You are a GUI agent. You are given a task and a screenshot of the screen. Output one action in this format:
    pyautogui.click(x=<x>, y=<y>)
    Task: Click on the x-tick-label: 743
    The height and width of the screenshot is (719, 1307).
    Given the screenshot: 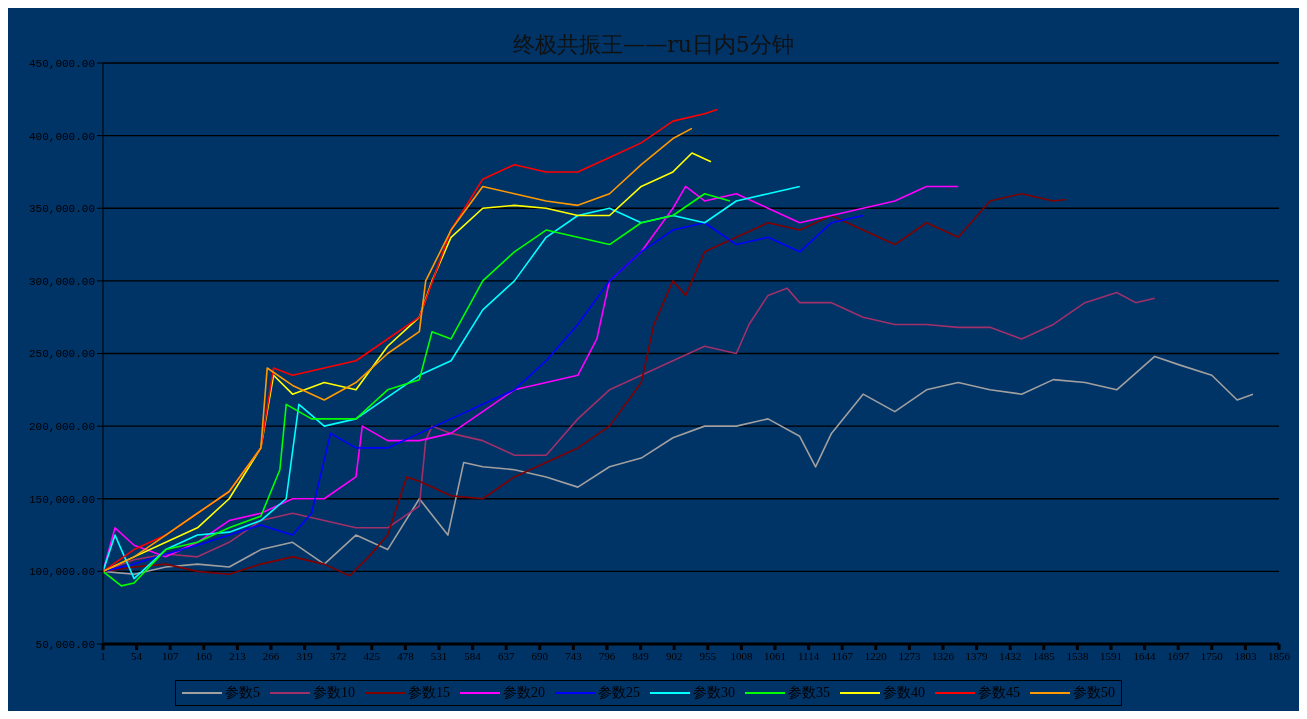 What is the action you would take?
    pyautogui.click(x=574, y=655)
    